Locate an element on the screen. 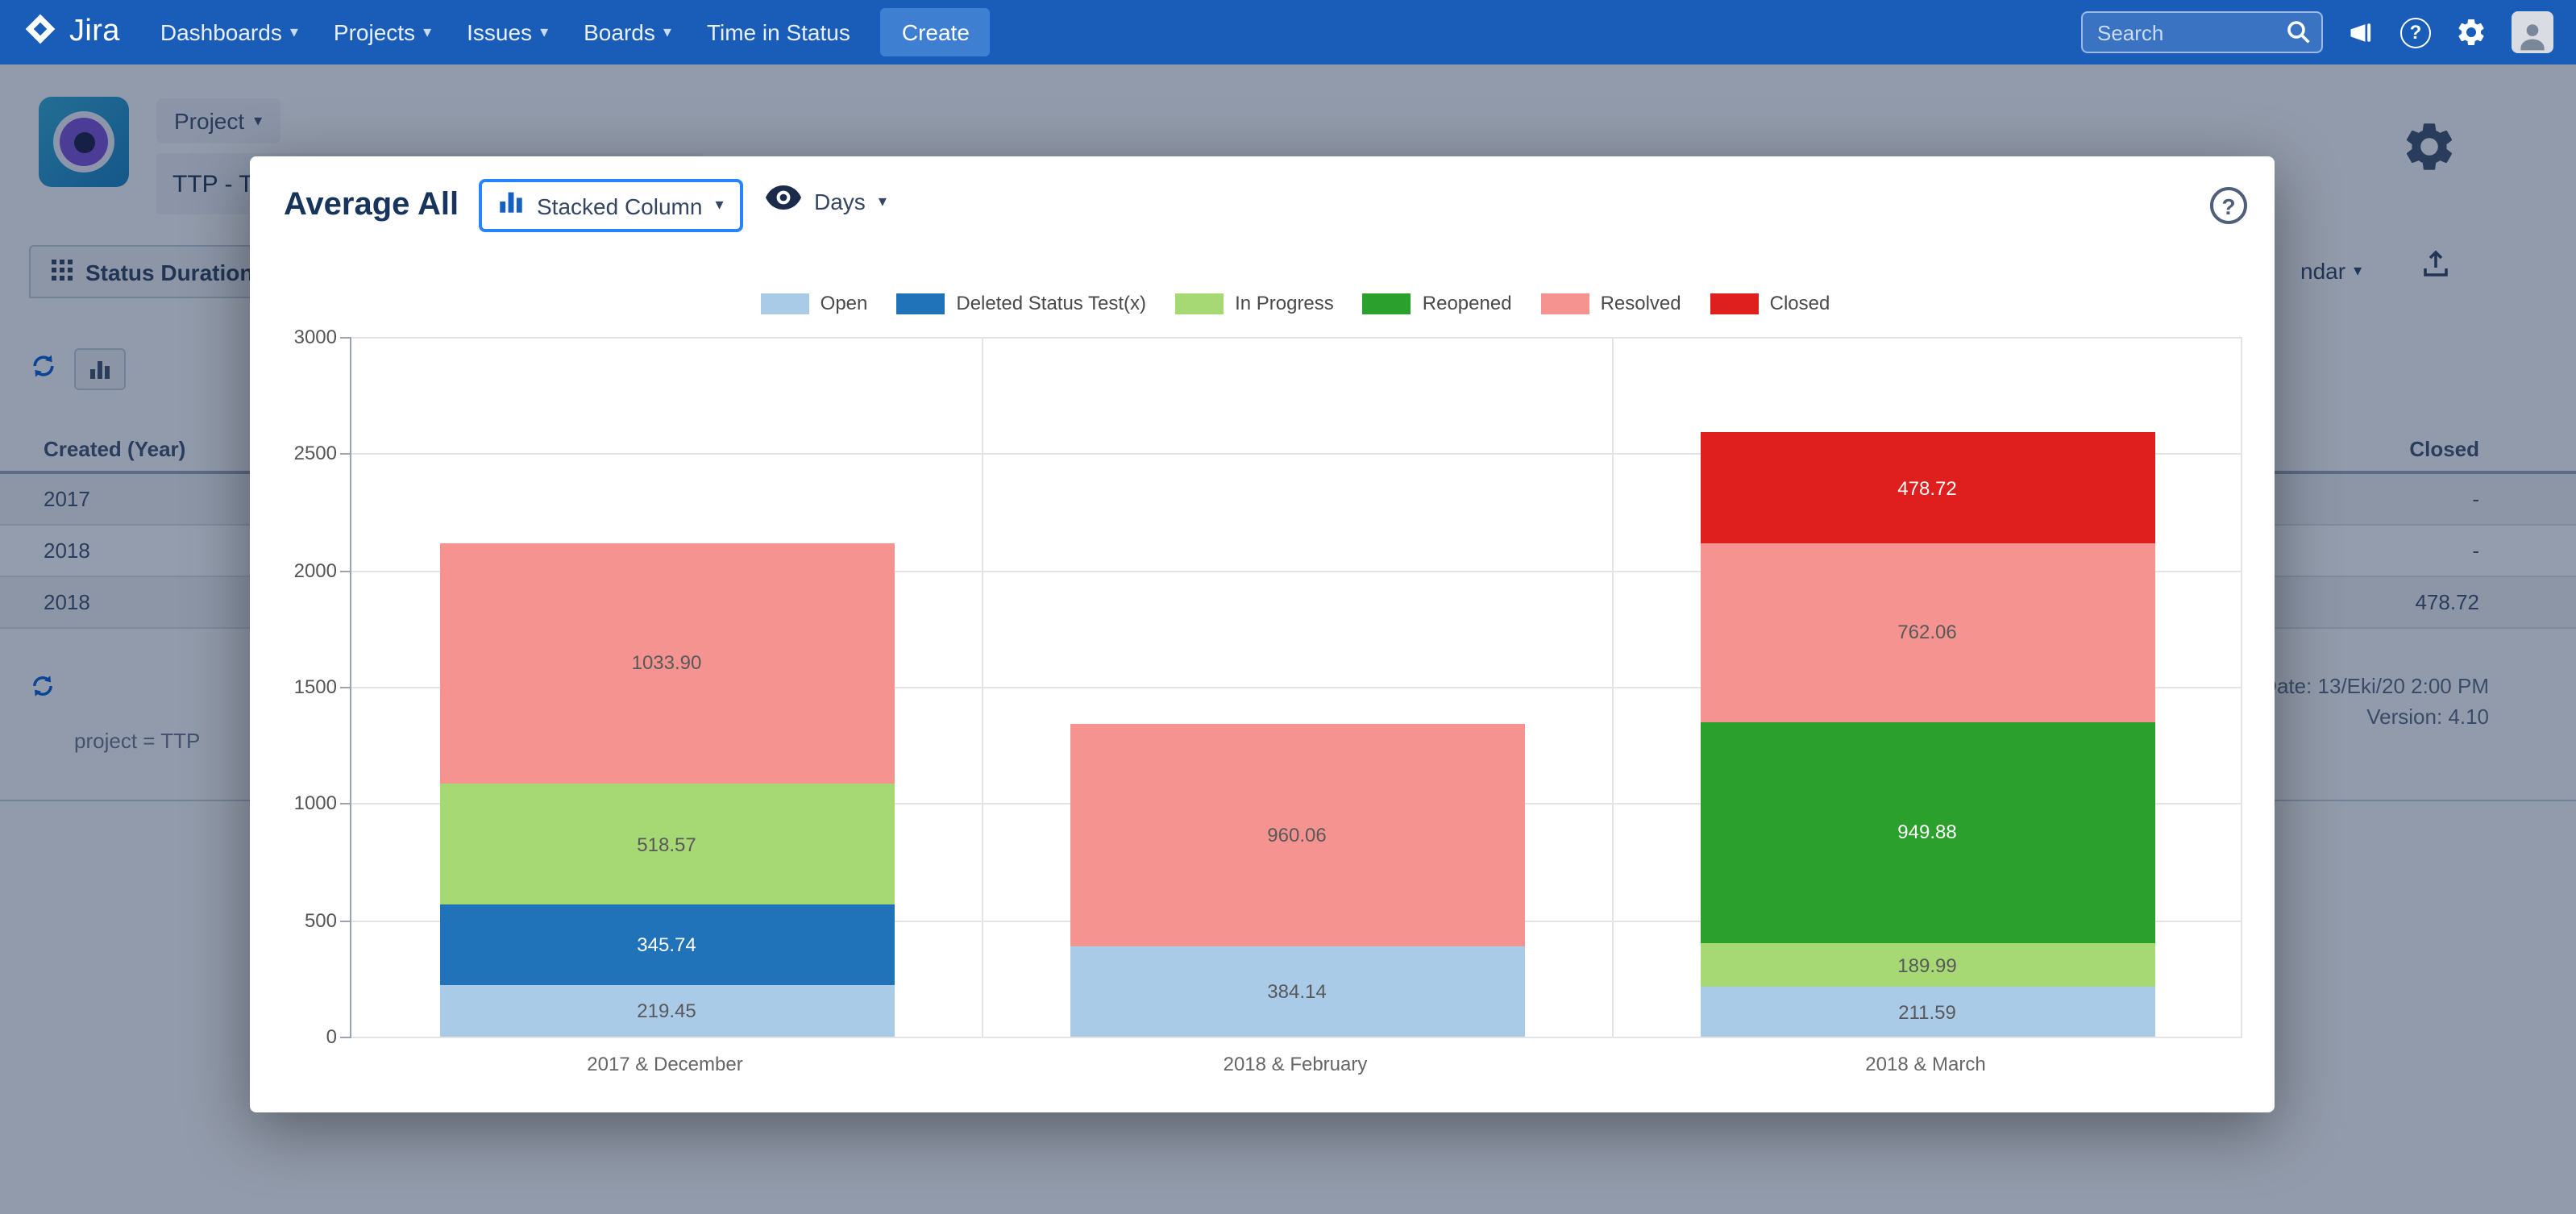 The width and height of the screenshot is (2576, 1214). chart-type-select: Stacked Column ▾ is located at coordinates (611, 205).